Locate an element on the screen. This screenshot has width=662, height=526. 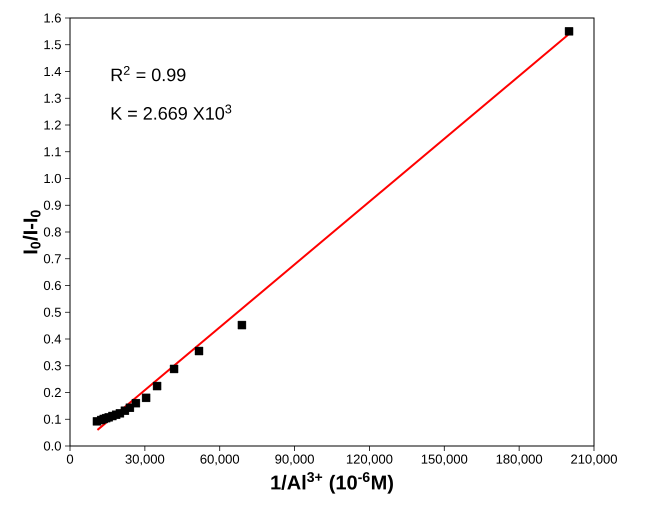
annotation: R$^{2}$ = 0.99 is located at coordinates (149, 74).